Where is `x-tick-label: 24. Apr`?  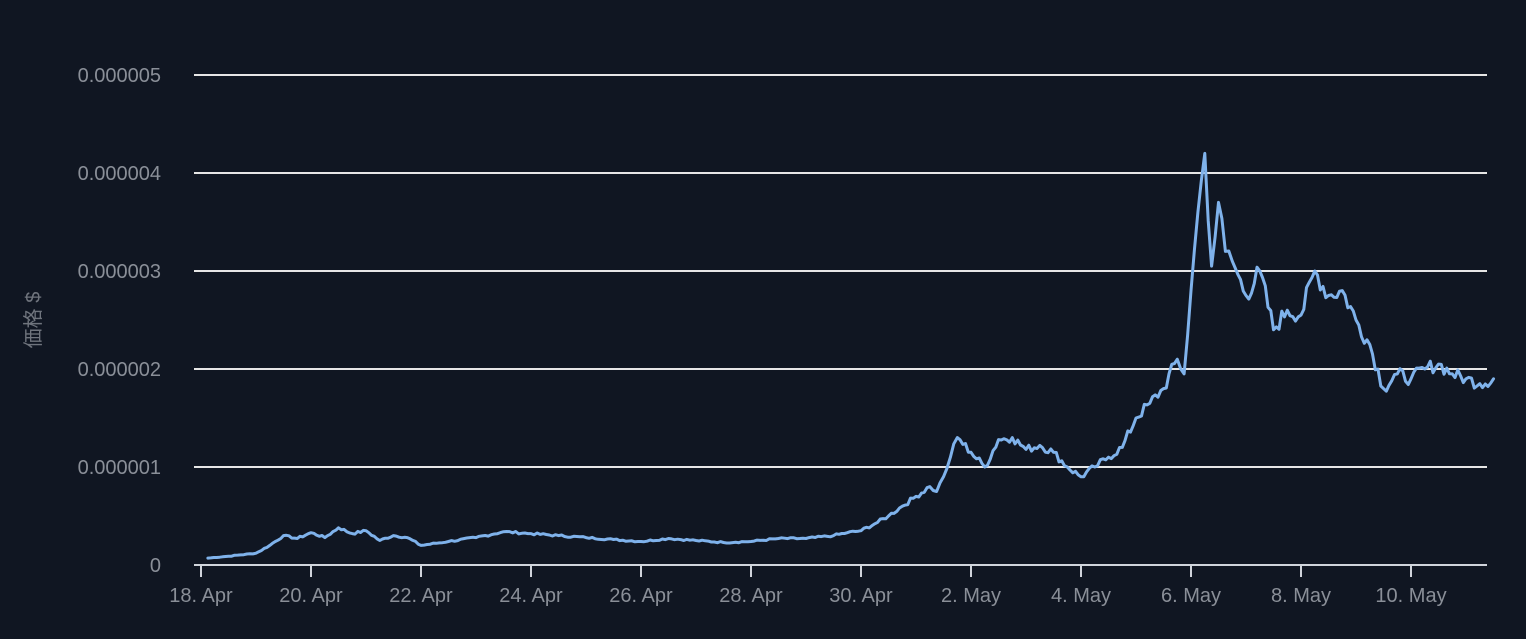
x-tick-label: 24. Apr is located at coordinates (531, 596).